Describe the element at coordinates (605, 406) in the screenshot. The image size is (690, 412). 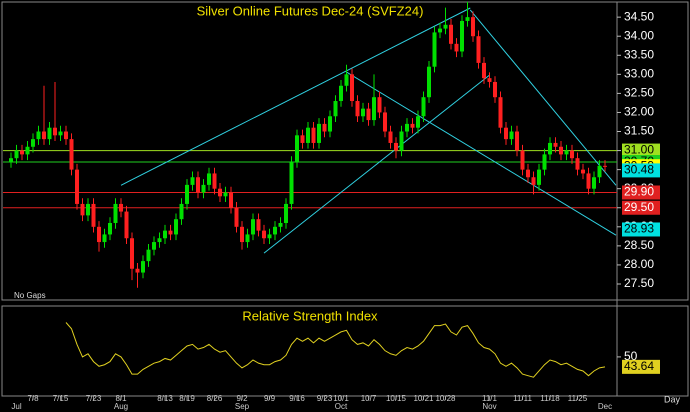
I see `month-label: Dec` at that location.